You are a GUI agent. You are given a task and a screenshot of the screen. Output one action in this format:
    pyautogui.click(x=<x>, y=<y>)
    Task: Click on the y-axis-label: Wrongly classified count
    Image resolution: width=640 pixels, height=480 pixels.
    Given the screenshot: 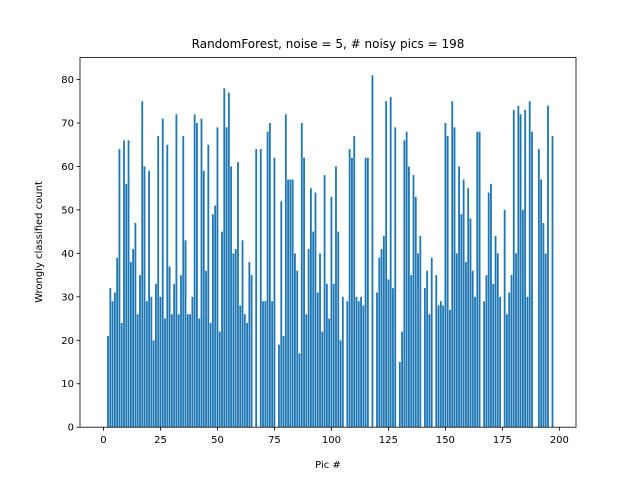 What is the action you would take?
    pyautogui.click(x=39, y=242)
    